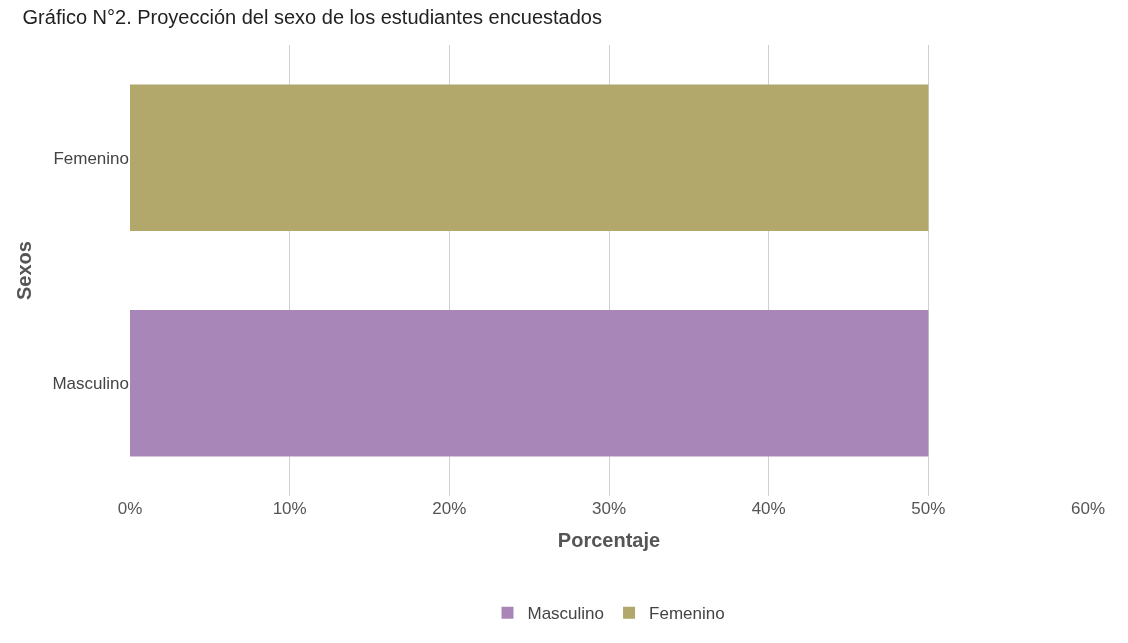 This screenshot has height=643, width=1128. What do you see at coordinates (566, 614) in the screenshot?
I see `legend-label: Masculino` at bounding box center [566, 614].